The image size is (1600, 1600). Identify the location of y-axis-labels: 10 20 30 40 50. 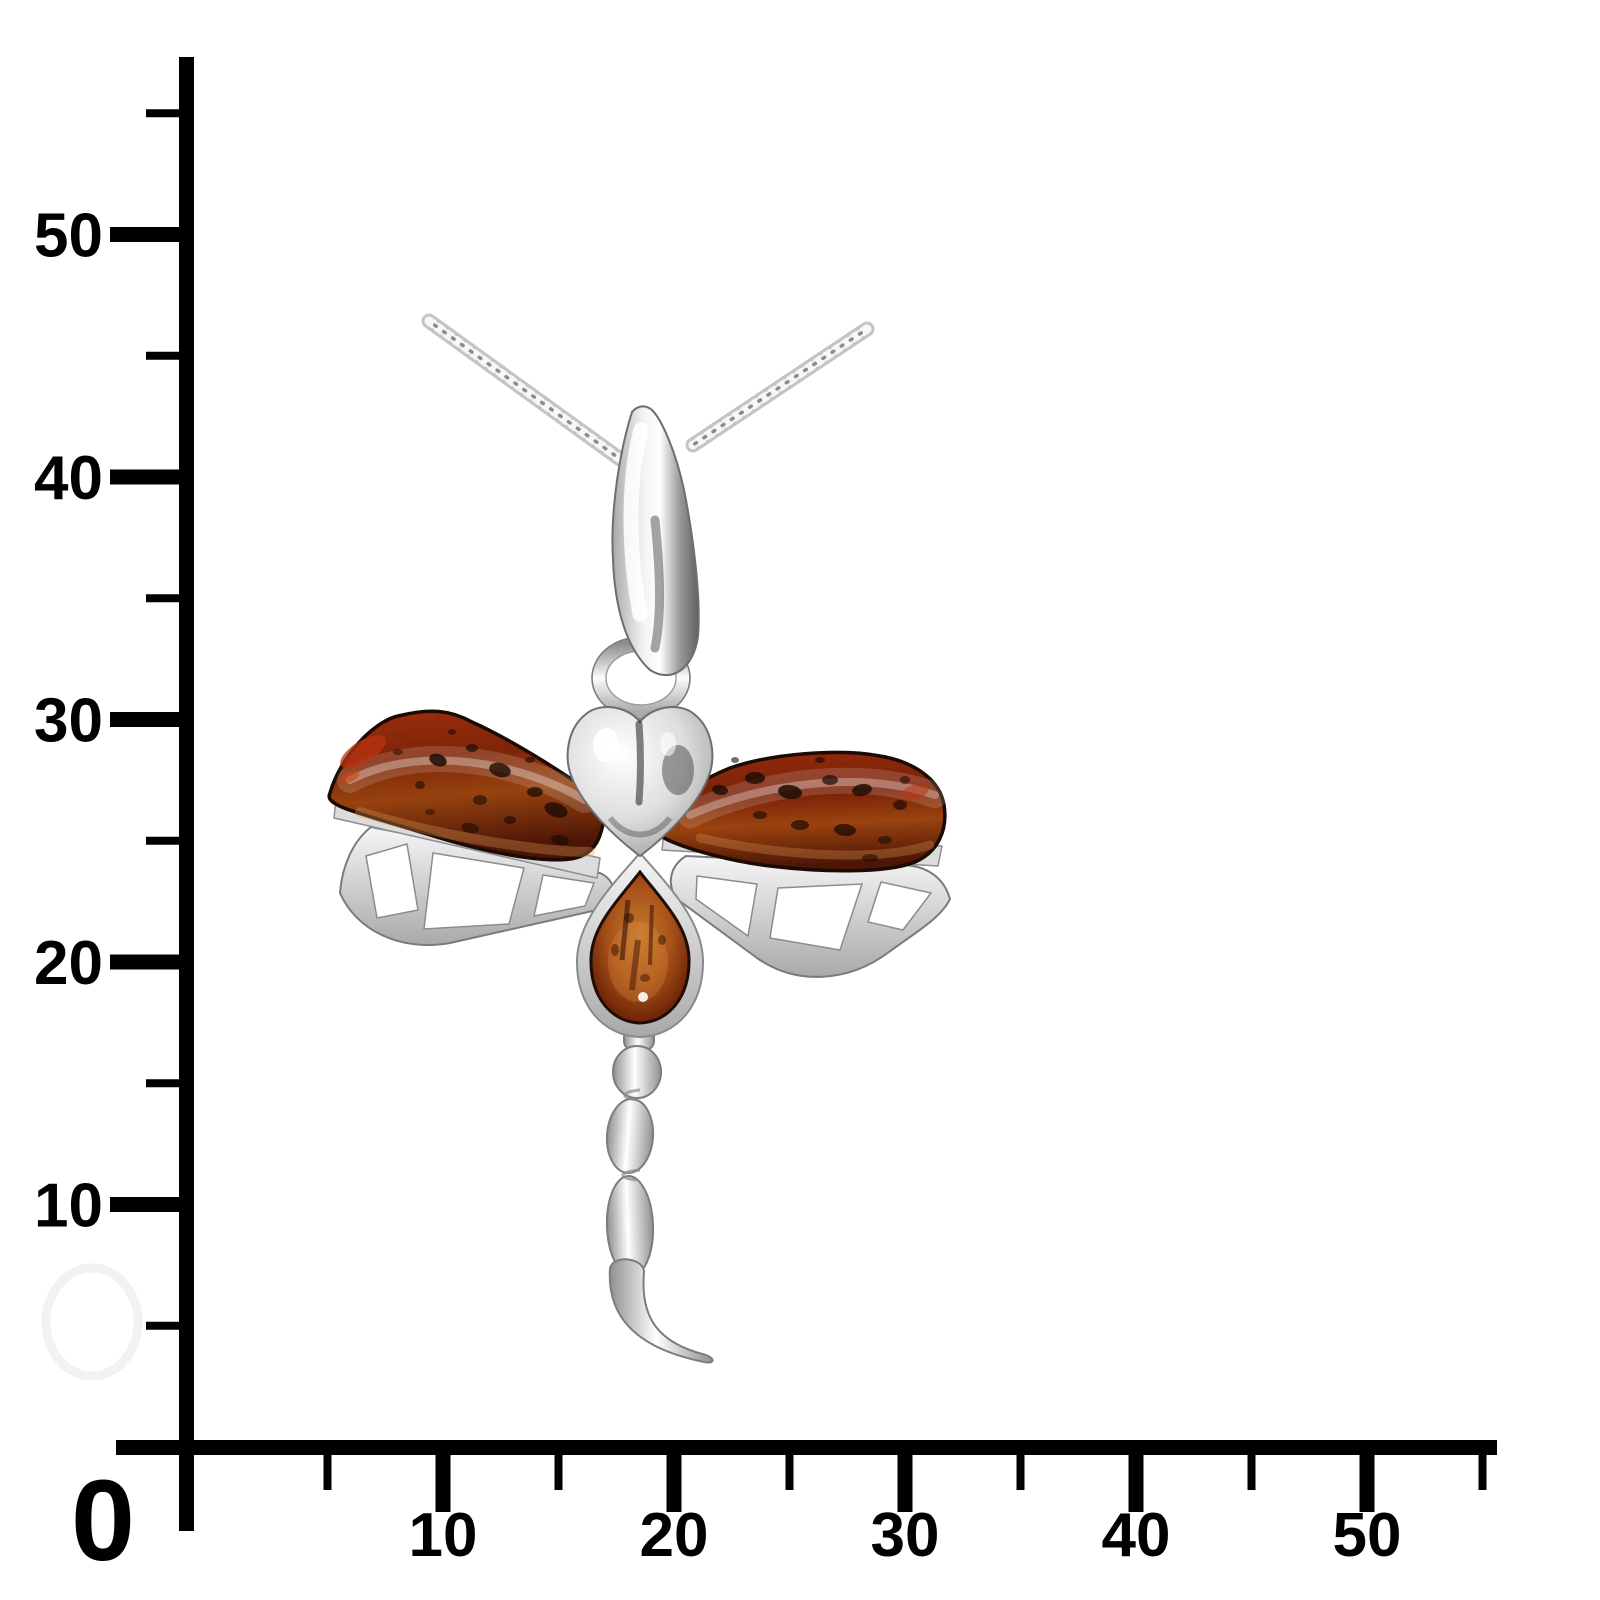
(68, 721).